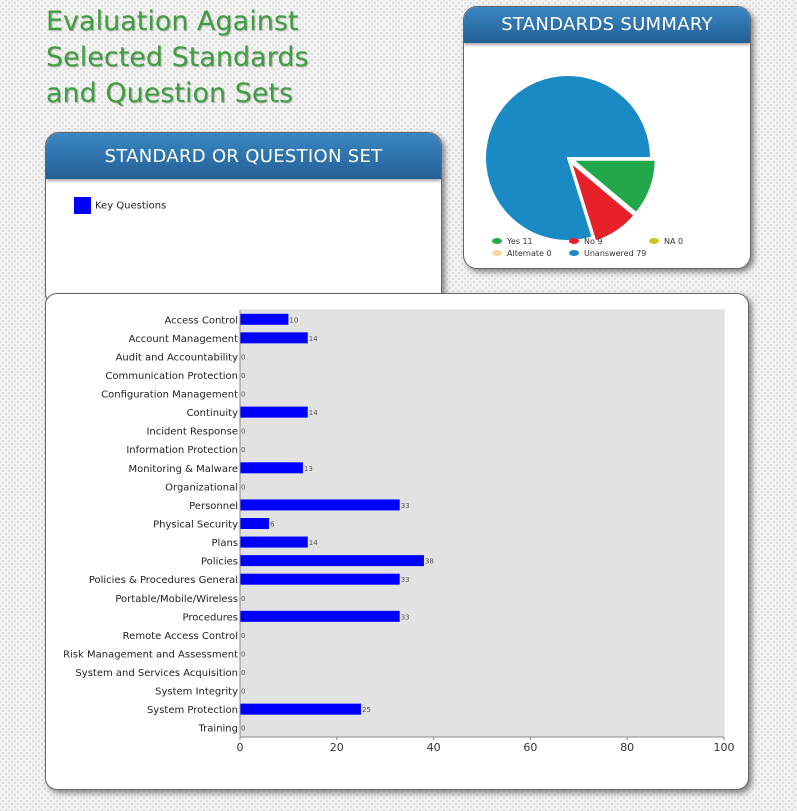 This screenshot has width=797, height=811. What do you see at coordinates (615, 253) in the screenshot?
I see `pie-legend-label-unanswered: Unanswered 79` at bounding box center [615, 253].